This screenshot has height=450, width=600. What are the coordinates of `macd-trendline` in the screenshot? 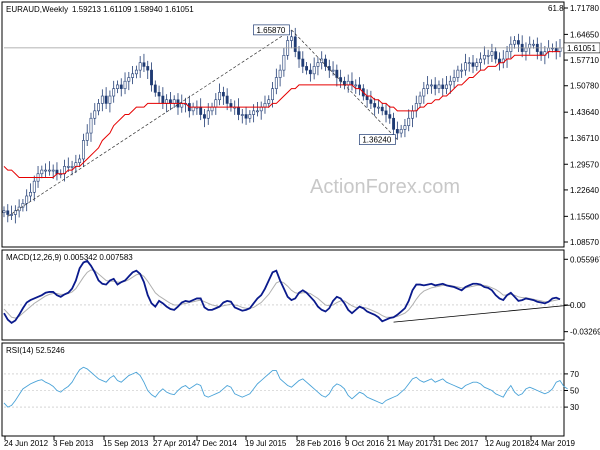 It's located at (482, 313).